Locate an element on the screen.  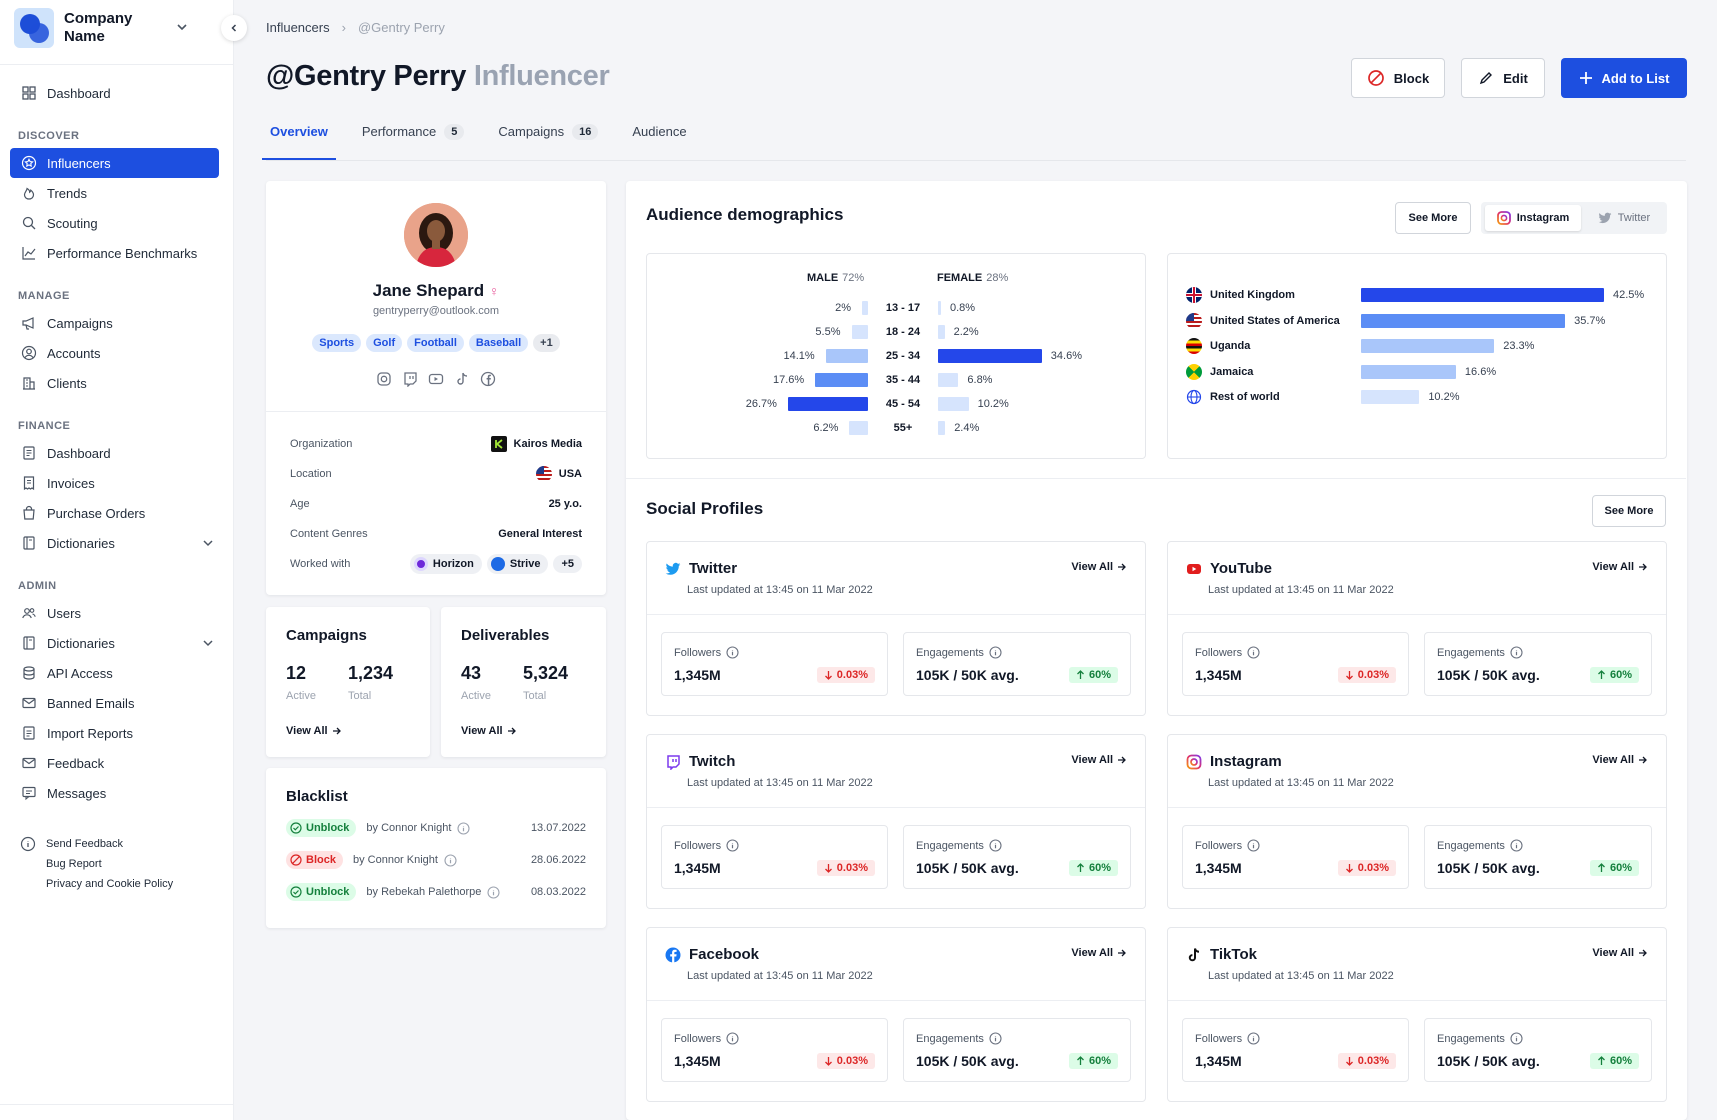
arrow-right-icon is located at coordinates (1643, 567).